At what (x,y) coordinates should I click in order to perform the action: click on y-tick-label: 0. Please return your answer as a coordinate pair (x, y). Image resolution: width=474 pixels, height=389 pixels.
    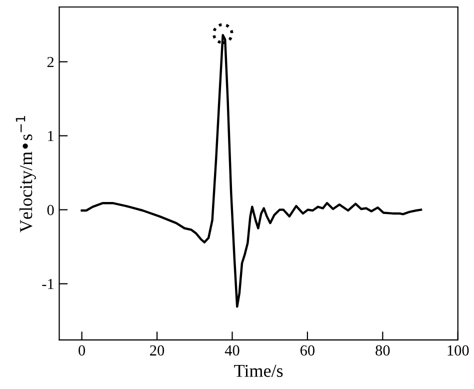
    Looking at the image, I should click on (50, 210).